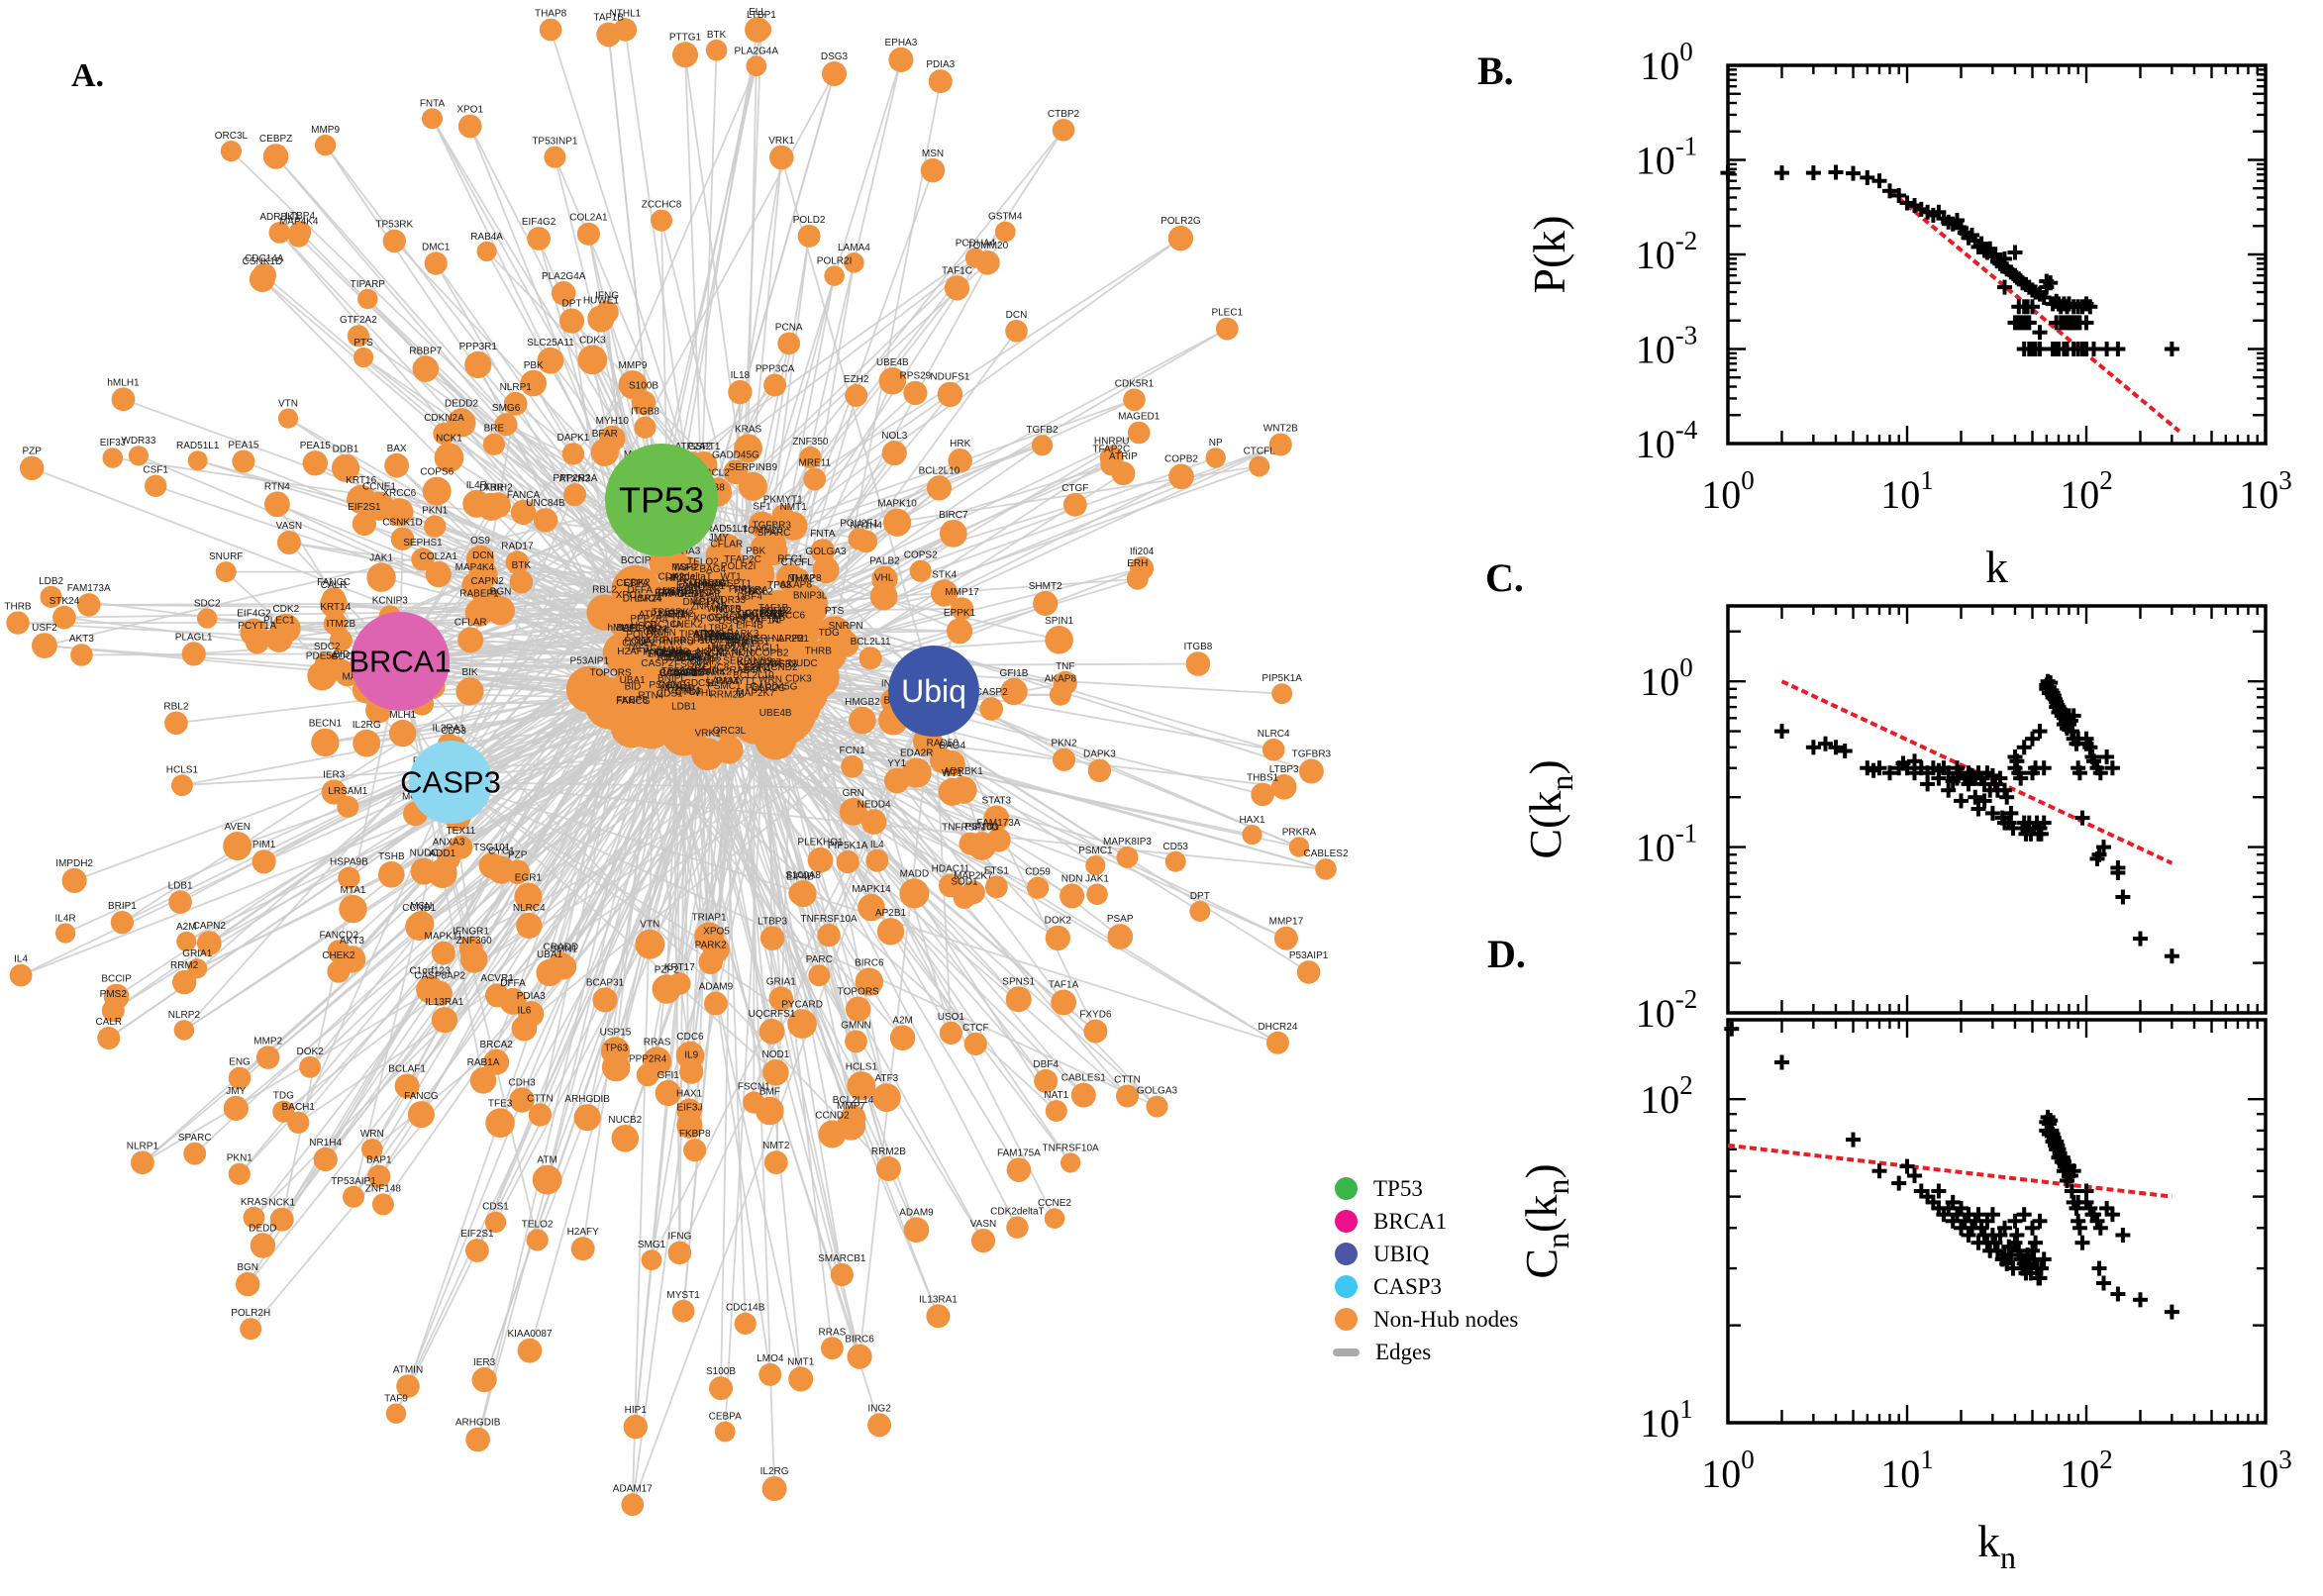 The image size is (2323, 1596). I want to click on svg-text: TOMM20, so click(762, 531).